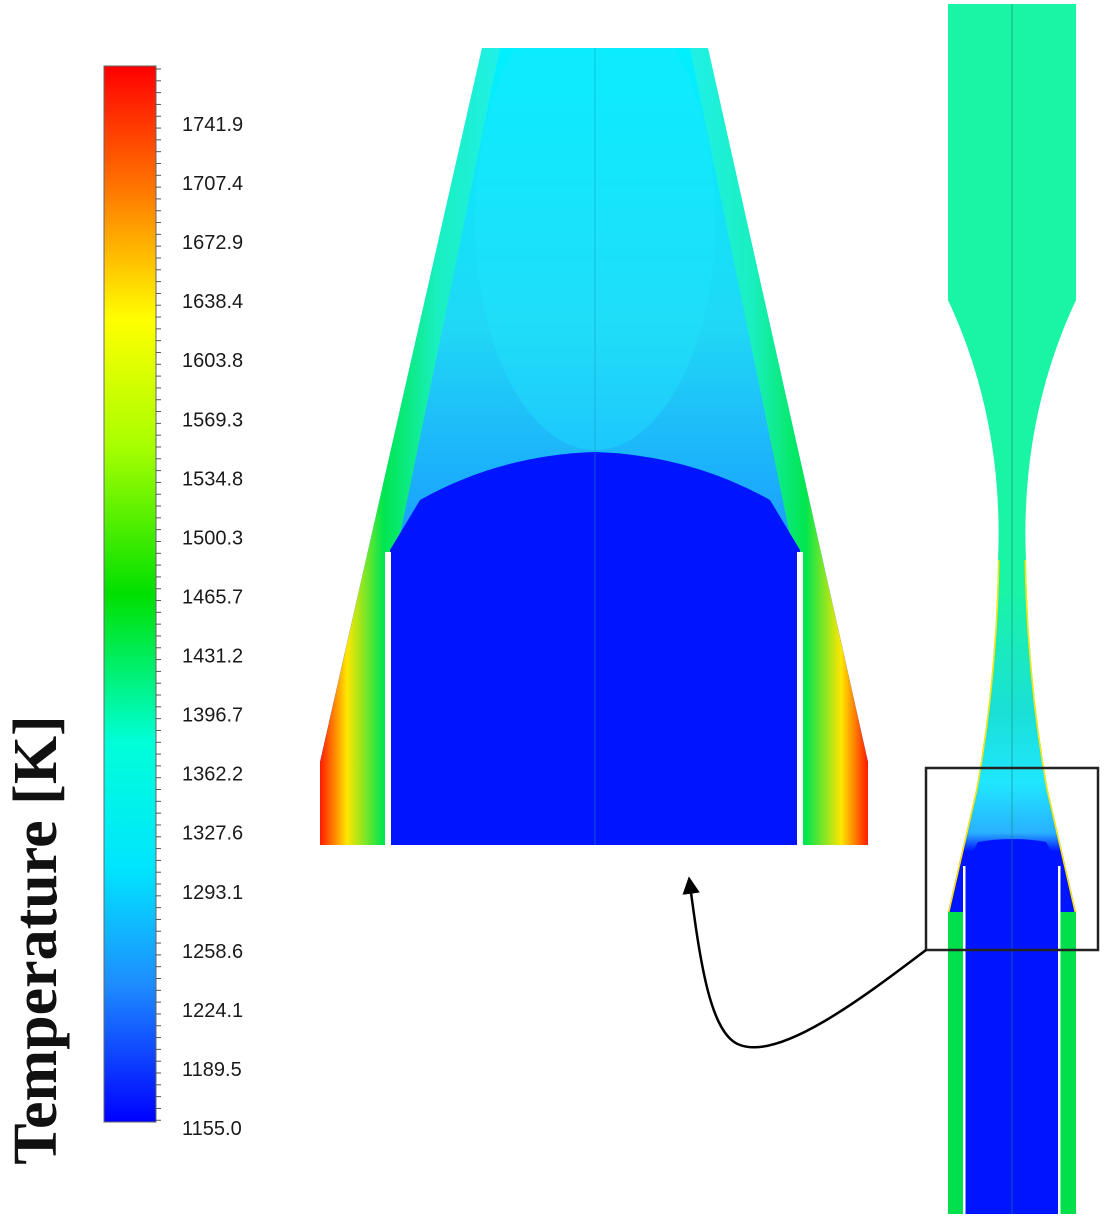 The image size is (1108, 1225). Describe the element at coordinates (779, 446) in the screenshot. I see `zoomed-right-wall-layer` at that location.